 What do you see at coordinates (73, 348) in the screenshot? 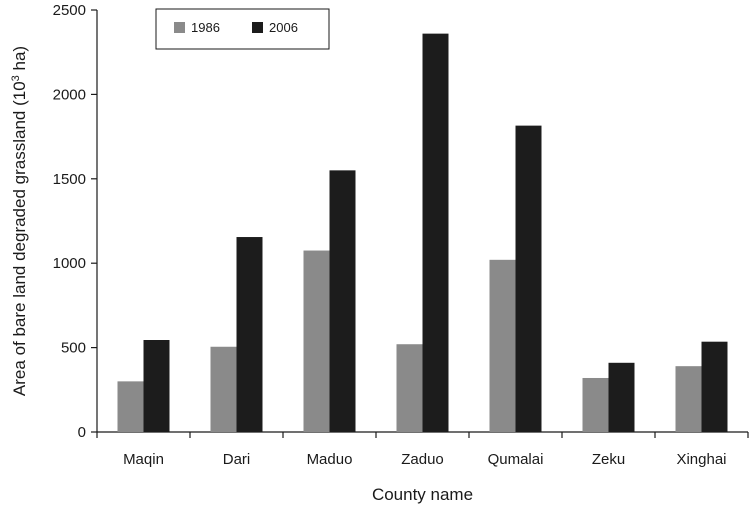
I see `y-tick-label: 500` at bounding box center [73, 348].